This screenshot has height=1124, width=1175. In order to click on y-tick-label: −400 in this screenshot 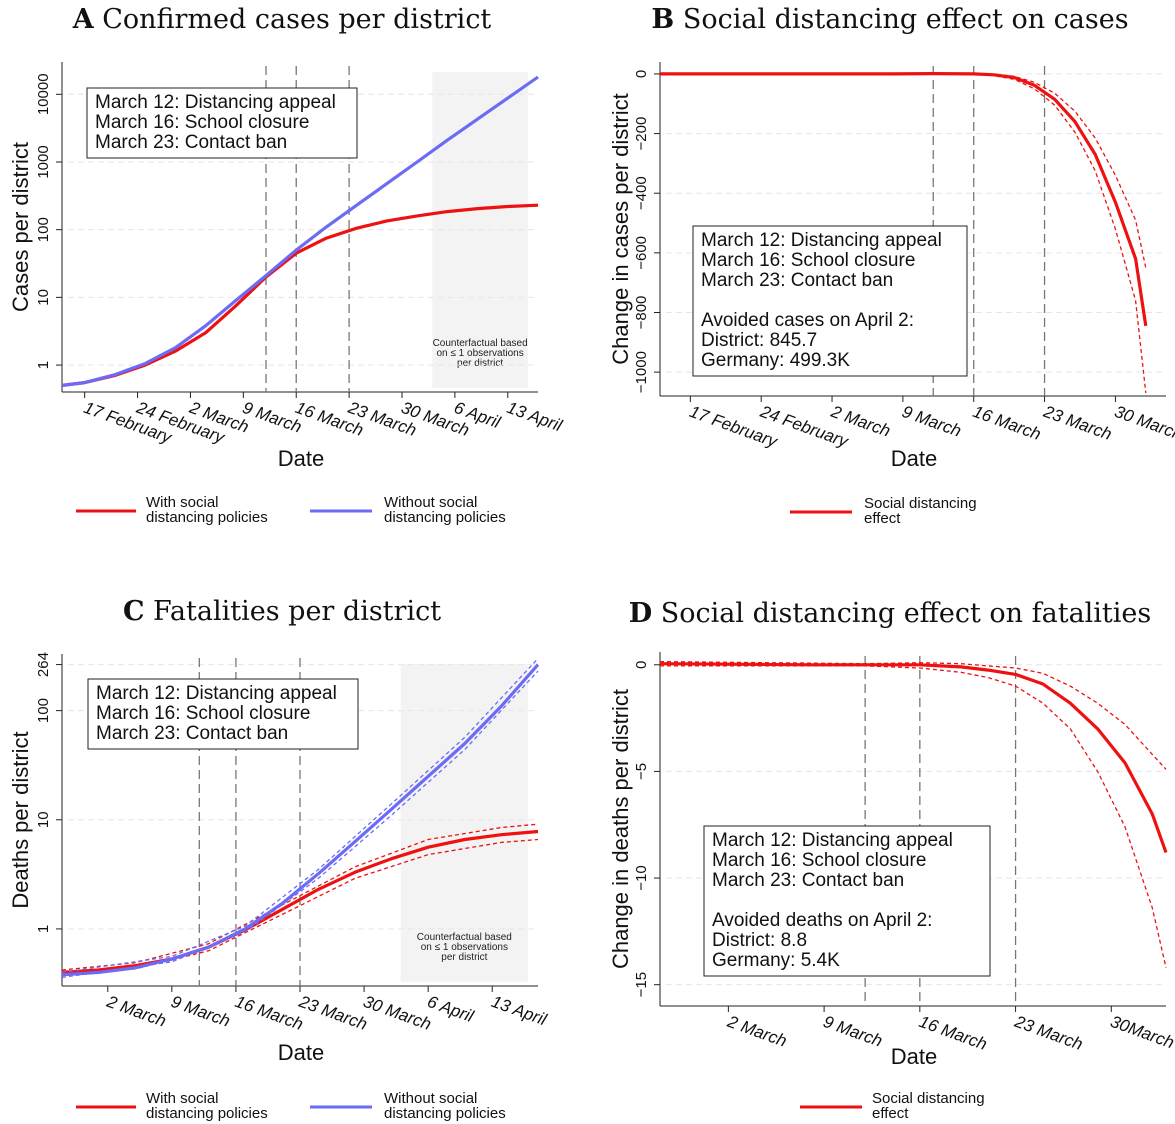, I will do `click(641, 193)`.